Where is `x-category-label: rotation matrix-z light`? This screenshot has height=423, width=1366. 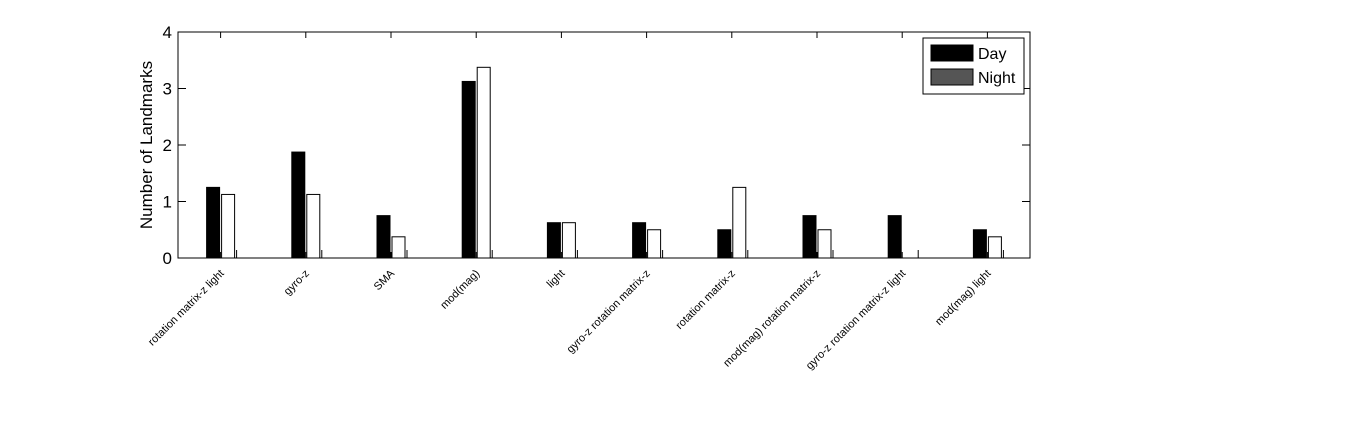 x-category-label: rotation matrix-z light is located at coordinates (186, 308).